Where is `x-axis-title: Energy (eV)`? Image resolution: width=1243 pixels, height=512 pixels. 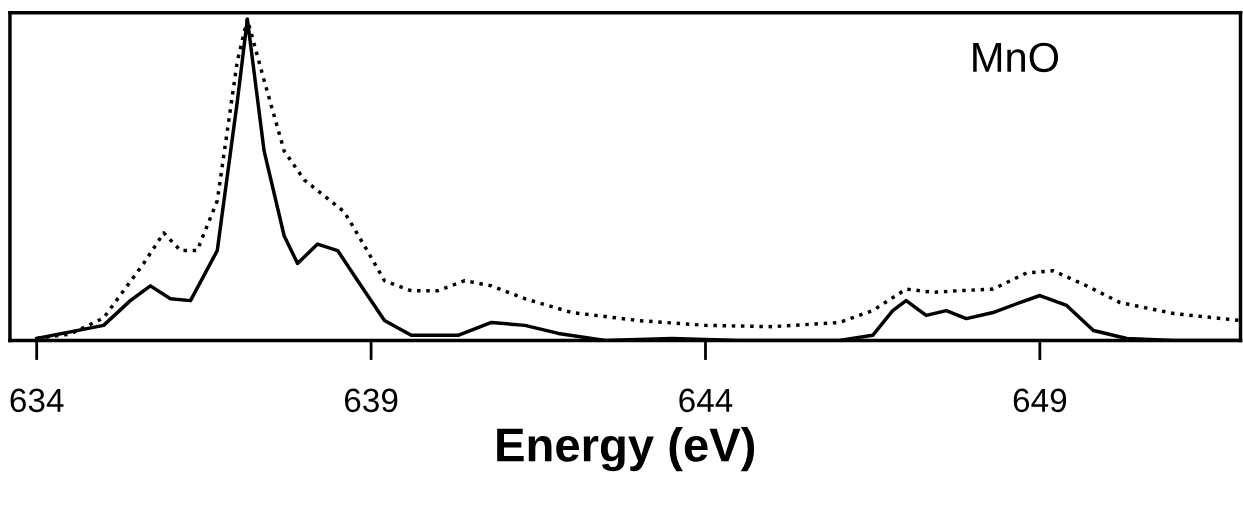 x-axis-title: Energy (eV) is located at coordinates (626, 449).